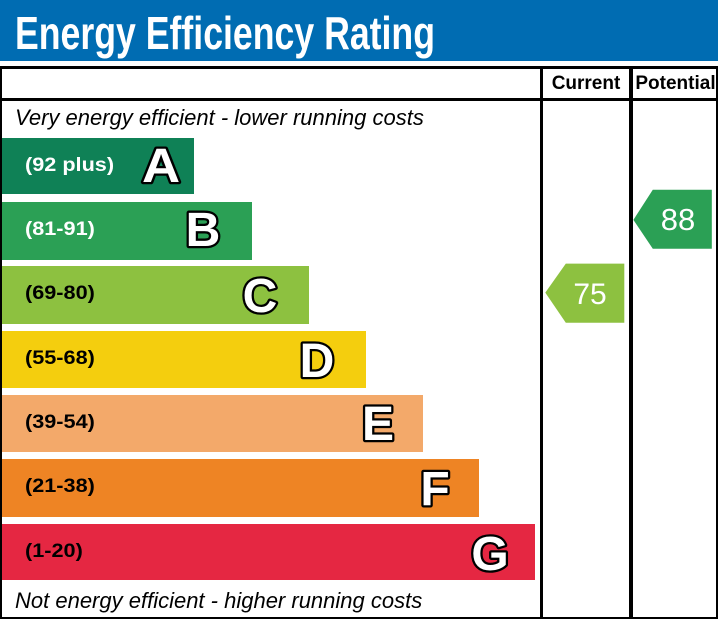  Describe the element at coordinates (378, 424) in the screenshot. I see `svg-text: E` at that location.